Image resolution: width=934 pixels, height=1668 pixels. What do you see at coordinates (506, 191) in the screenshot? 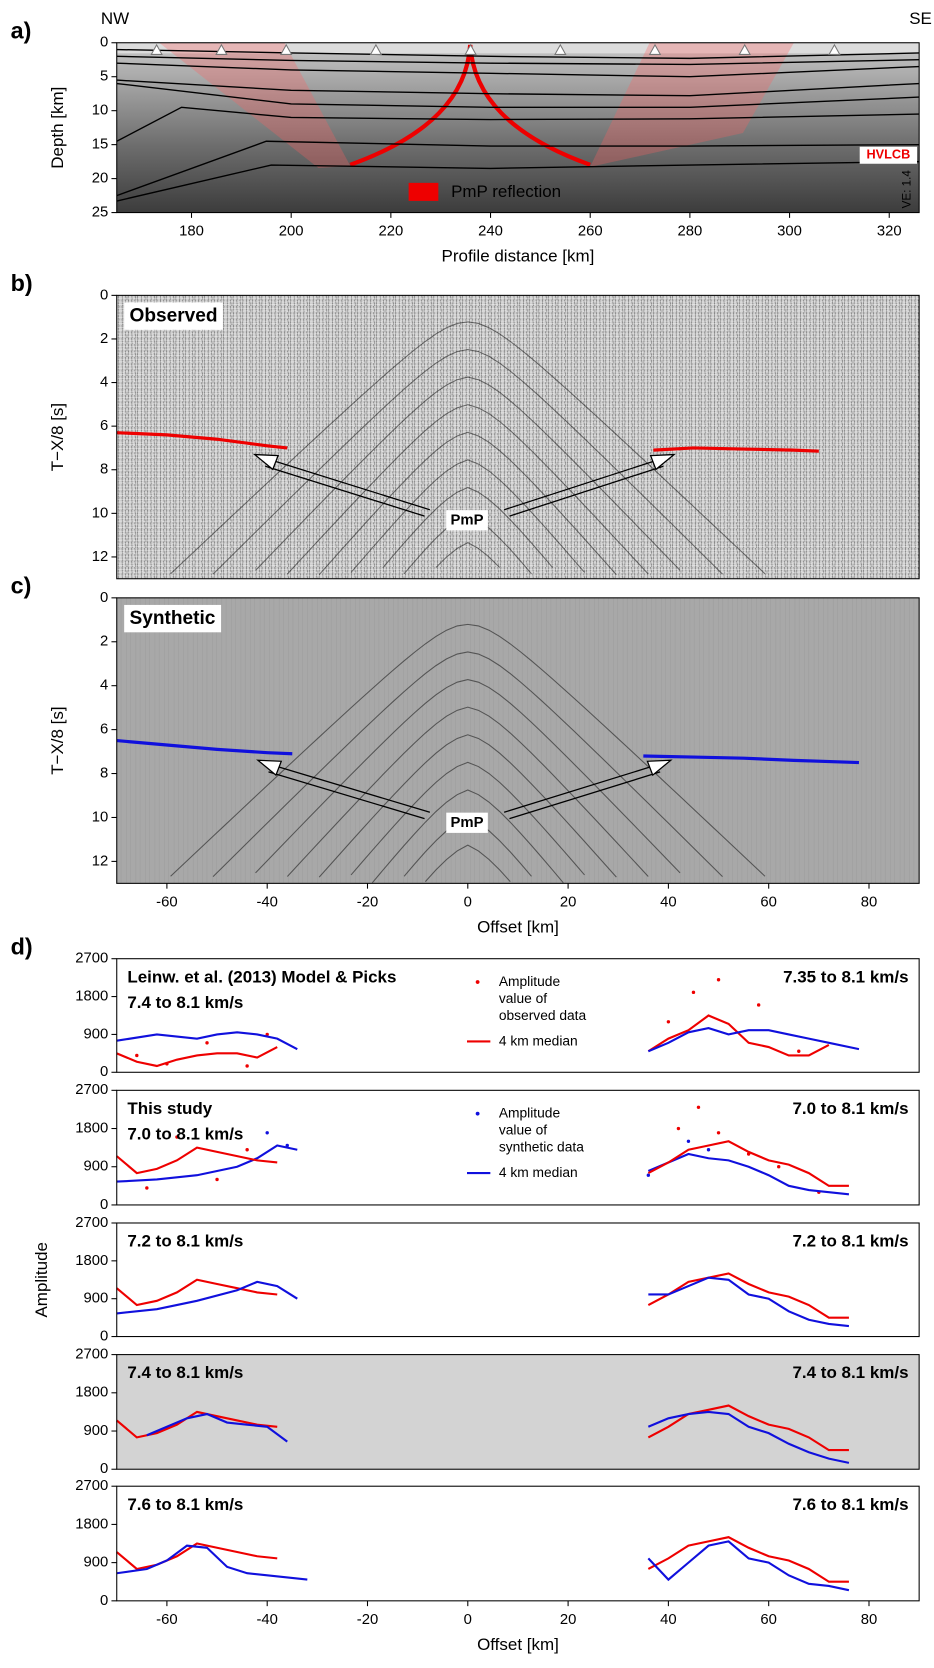
I see `legend-label: PmP reflection` at bounding box center [506, 191].